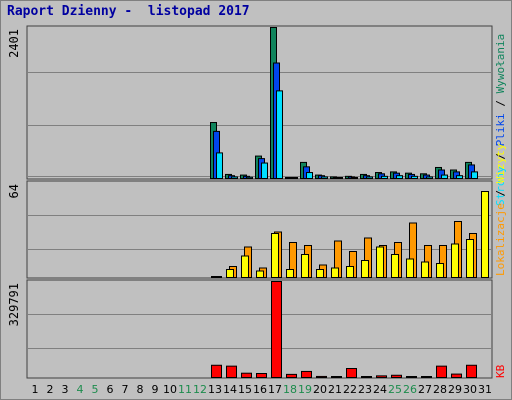  What do you see at coordinates (275, 389) in the screenshot?
I see `day-label-17: 17` at bounding box center [275, 389].